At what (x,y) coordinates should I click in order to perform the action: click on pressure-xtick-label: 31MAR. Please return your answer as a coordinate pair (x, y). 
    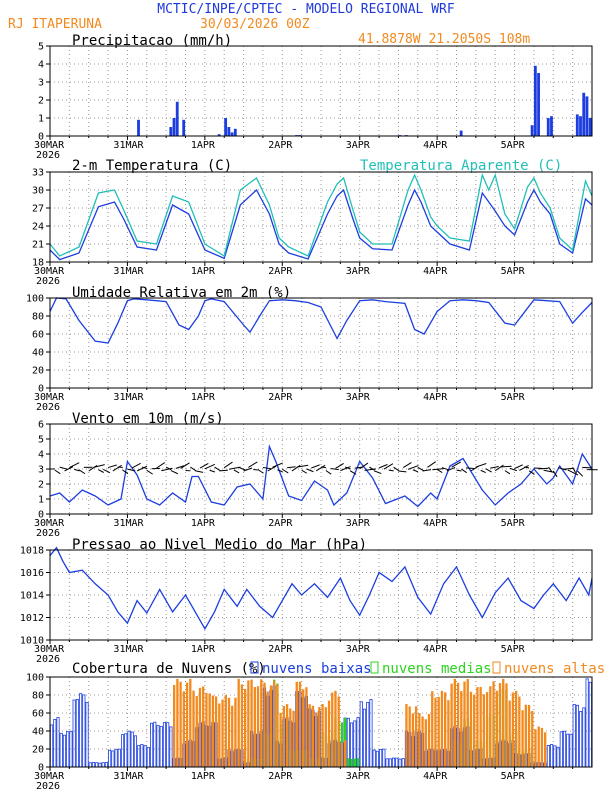
    Looking at the image, I should click on (128, 649).